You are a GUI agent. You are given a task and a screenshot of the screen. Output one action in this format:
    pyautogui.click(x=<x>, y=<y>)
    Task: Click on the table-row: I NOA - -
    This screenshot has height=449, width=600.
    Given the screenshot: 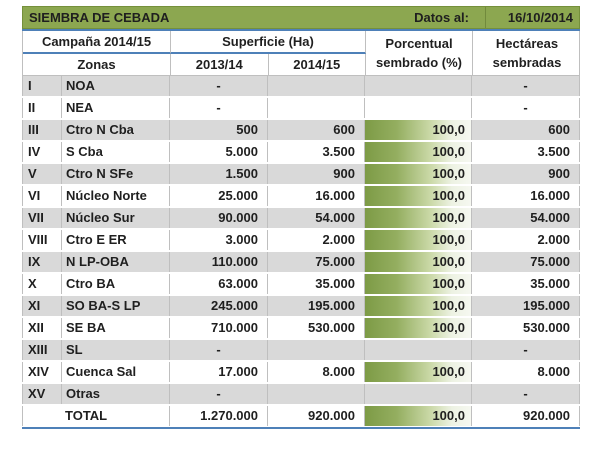 What is the action you would take?
    pyautogui.click(x=301, y=85)
    